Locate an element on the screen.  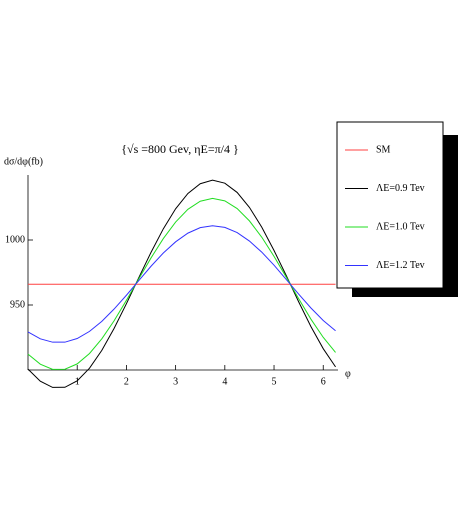
x-tick-label: 6 is located at coordinates (323, 381).